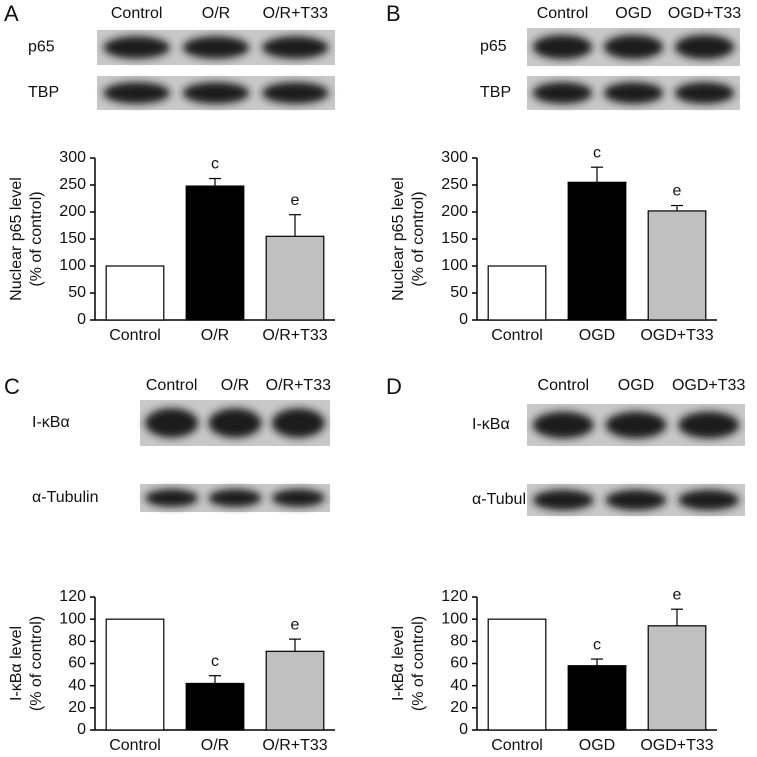 This screenshot has height=757, width=757. What do you see at coordinates (12, 386) in the screenshot?
I see `panel-letter: C` at bounding box center [12, 386].